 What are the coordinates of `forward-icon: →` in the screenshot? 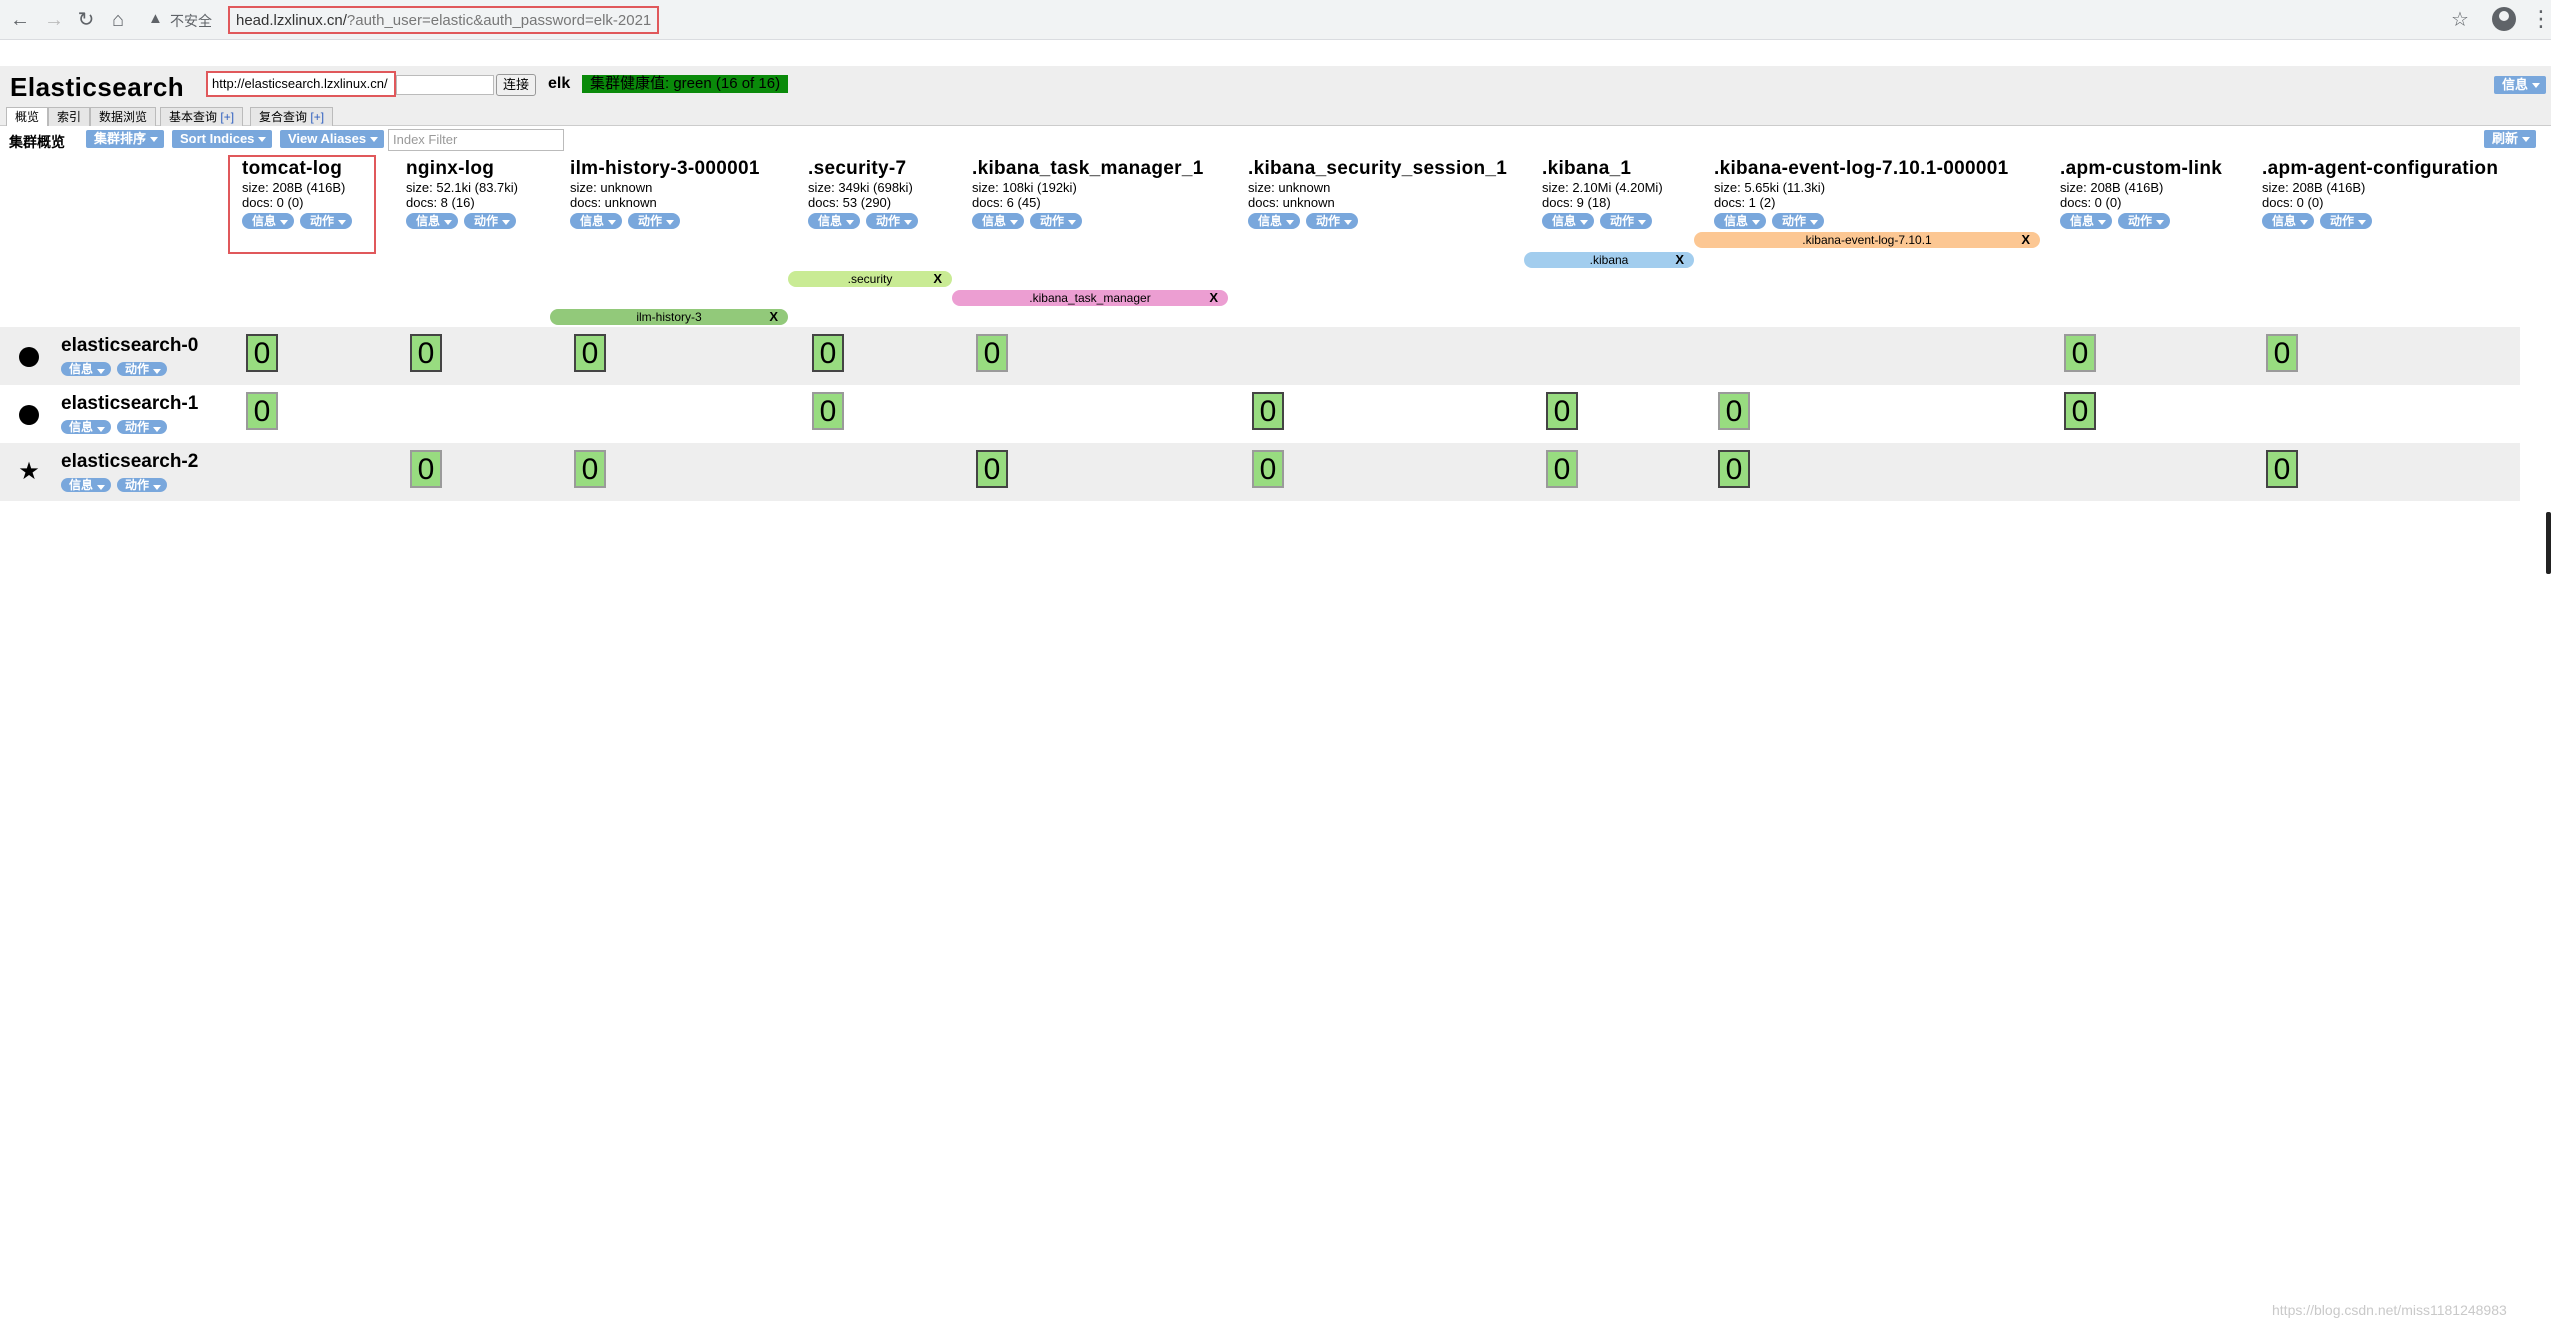 It's located at (54, 20).